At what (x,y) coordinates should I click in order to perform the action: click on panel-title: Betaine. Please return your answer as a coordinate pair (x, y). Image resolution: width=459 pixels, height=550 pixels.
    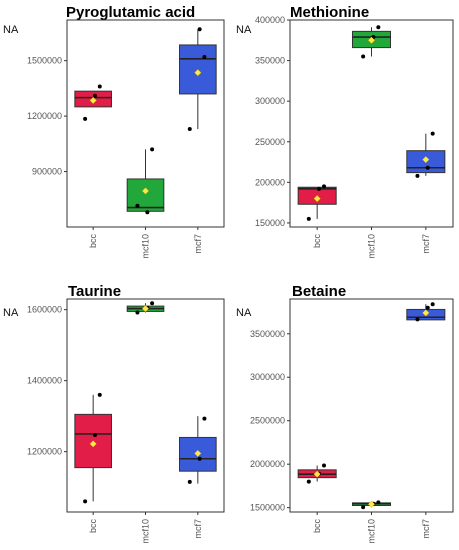
    Looking at the image, I should click on (319, 291).